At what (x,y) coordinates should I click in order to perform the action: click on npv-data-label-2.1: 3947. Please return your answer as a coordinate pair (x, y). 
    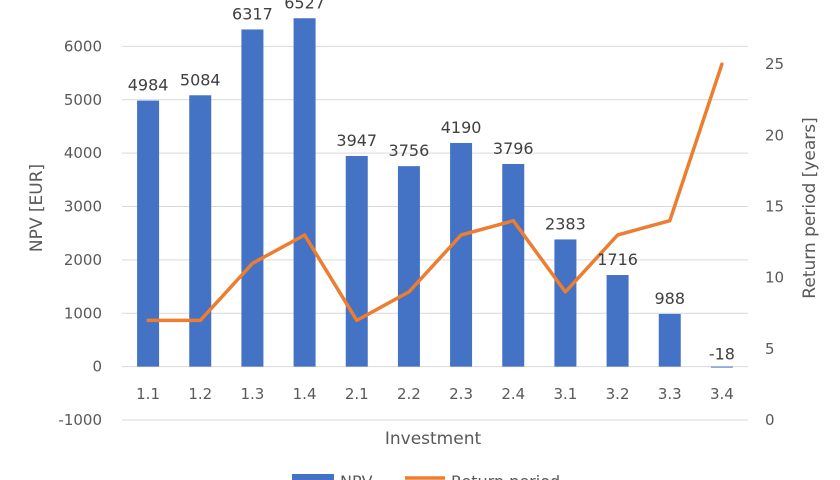
    Looking at the image, I should click on (356, 140).